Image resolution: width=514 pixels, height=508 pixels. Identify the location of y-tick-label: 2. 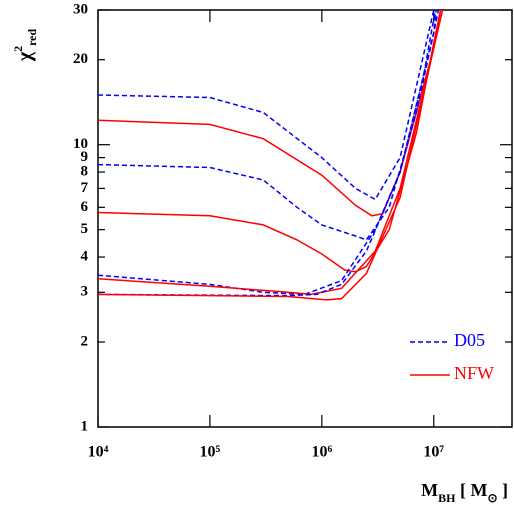
(85, 341).